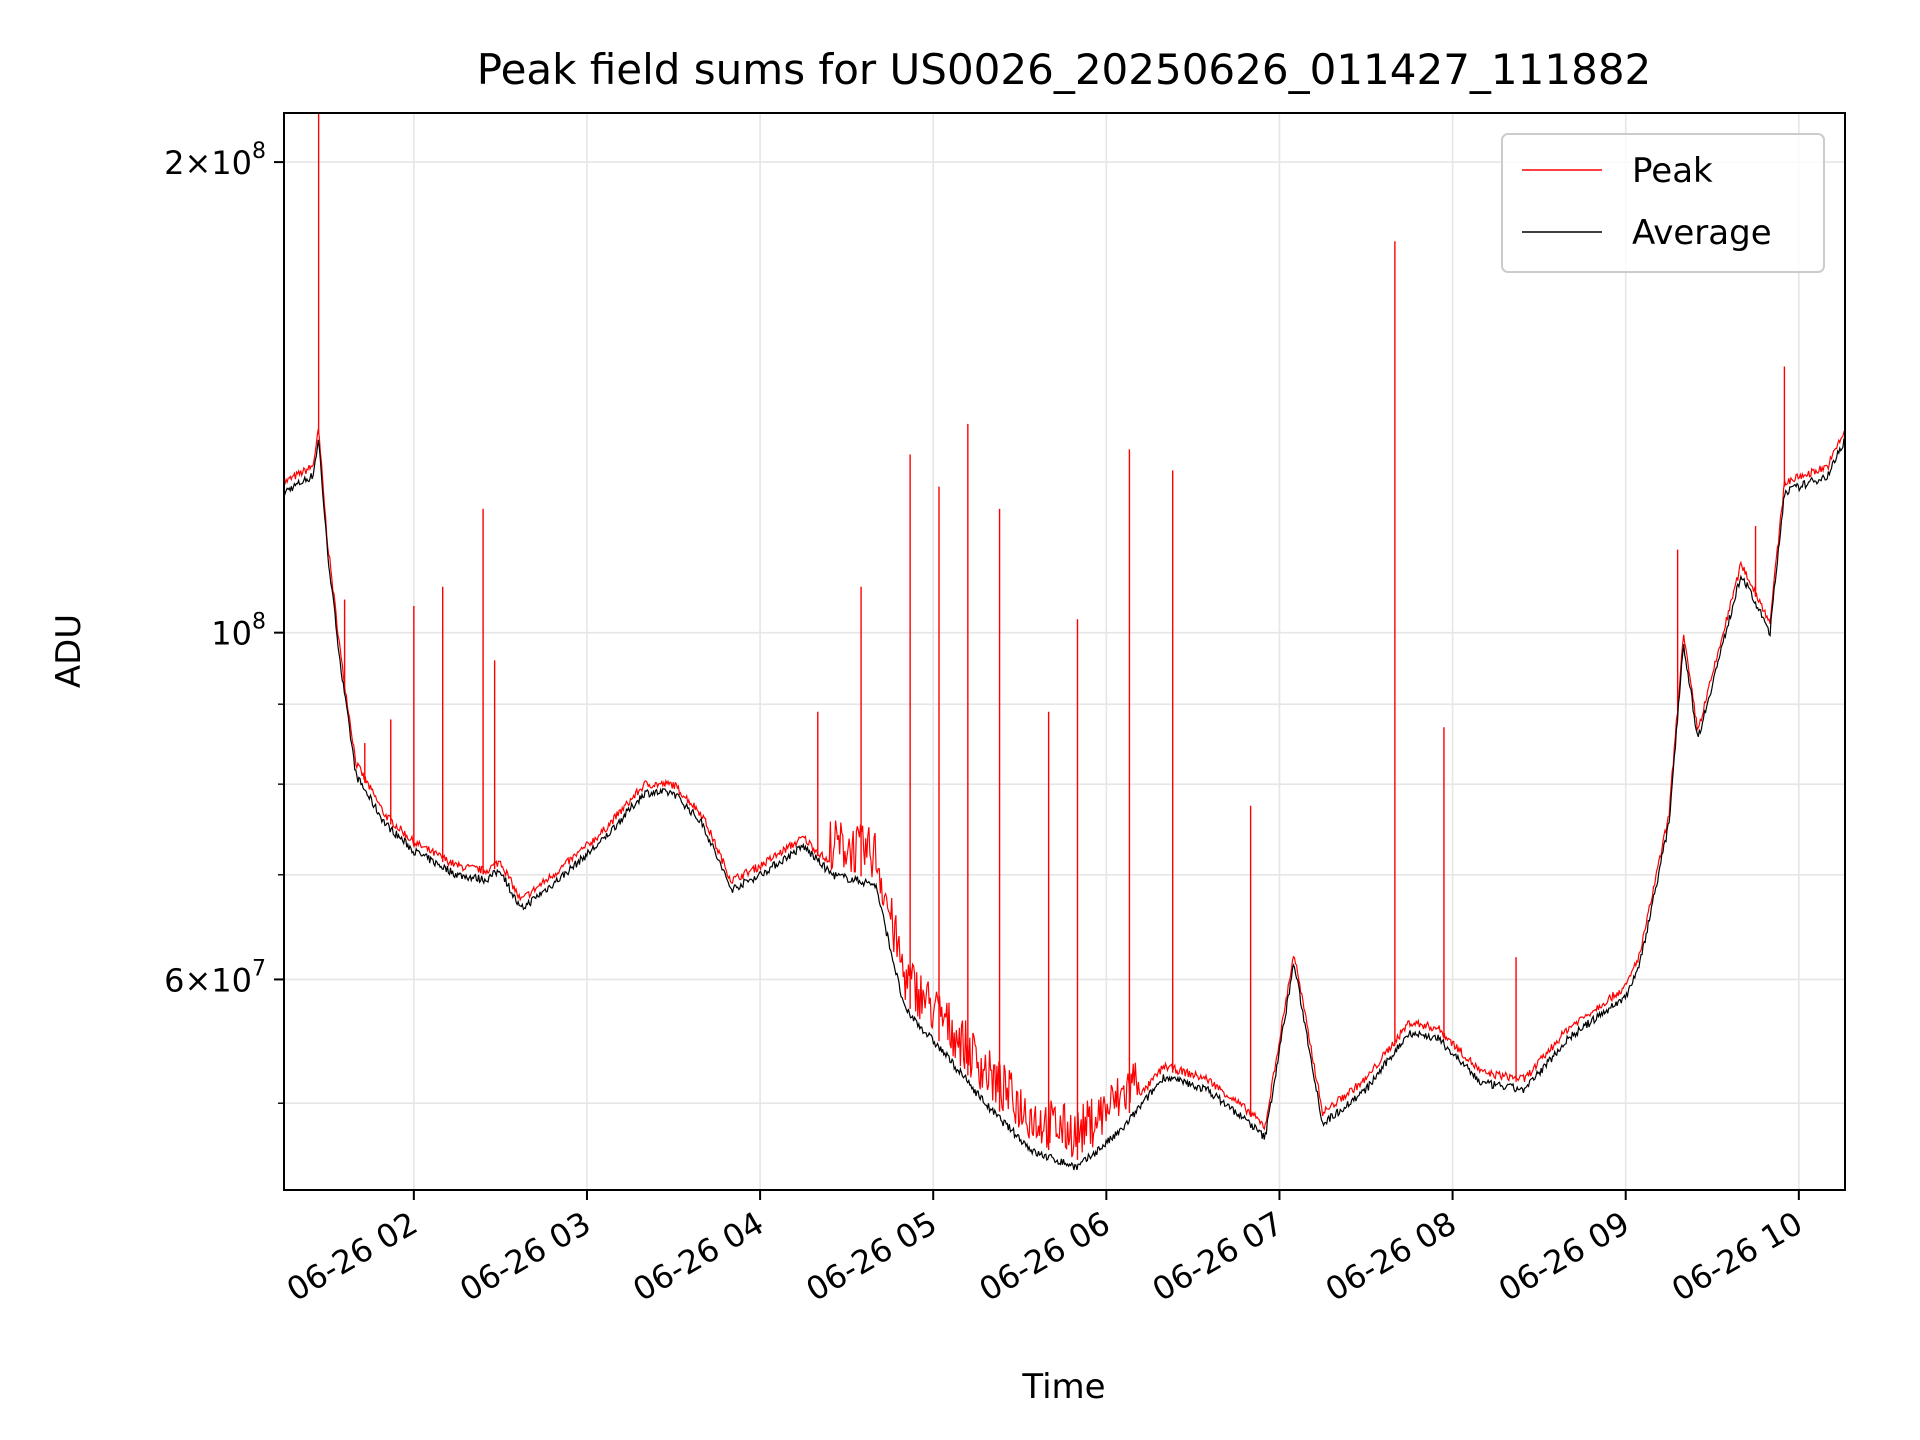  Describe the element at coordinates (1702, 233) in the screenshot. I see `legend-label-average: Average` at that location.